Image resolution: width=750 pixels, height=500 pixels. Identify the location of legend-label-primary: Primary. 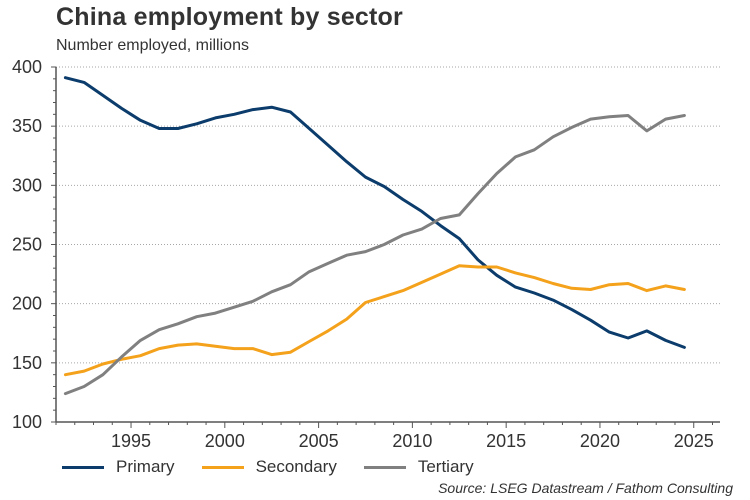
(145, 466).